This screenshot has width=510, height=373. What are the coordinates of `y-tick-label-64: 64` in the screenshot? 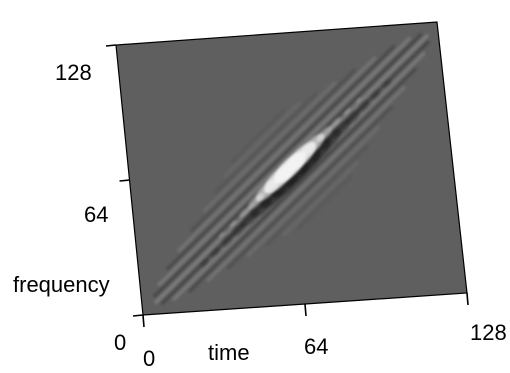 It's located at (96, 214).